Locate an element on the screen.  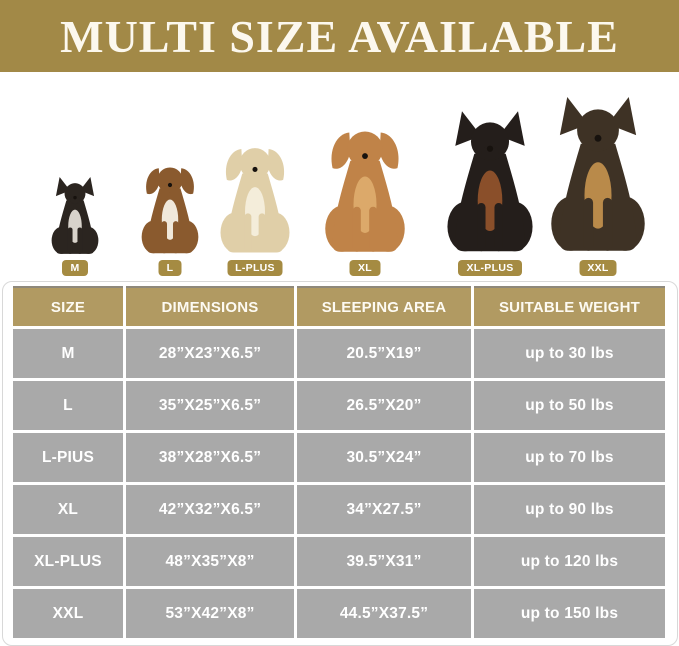
cell-dimensions: 38”X28”X6.5” is located at coordinates (210, 457).